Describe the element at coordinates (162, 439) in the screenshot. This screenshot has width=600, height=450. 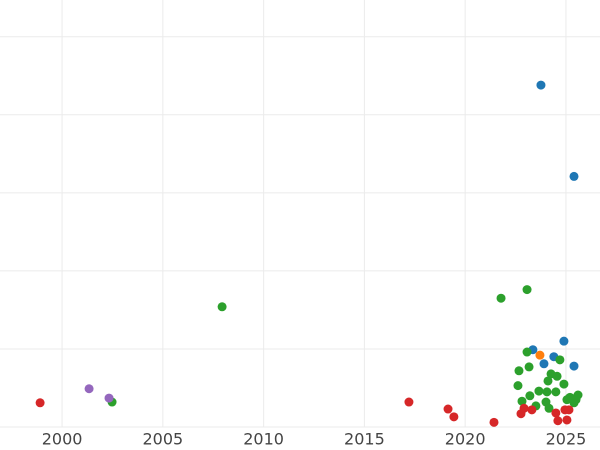
I see `x-tick-label: 2005` at that location.